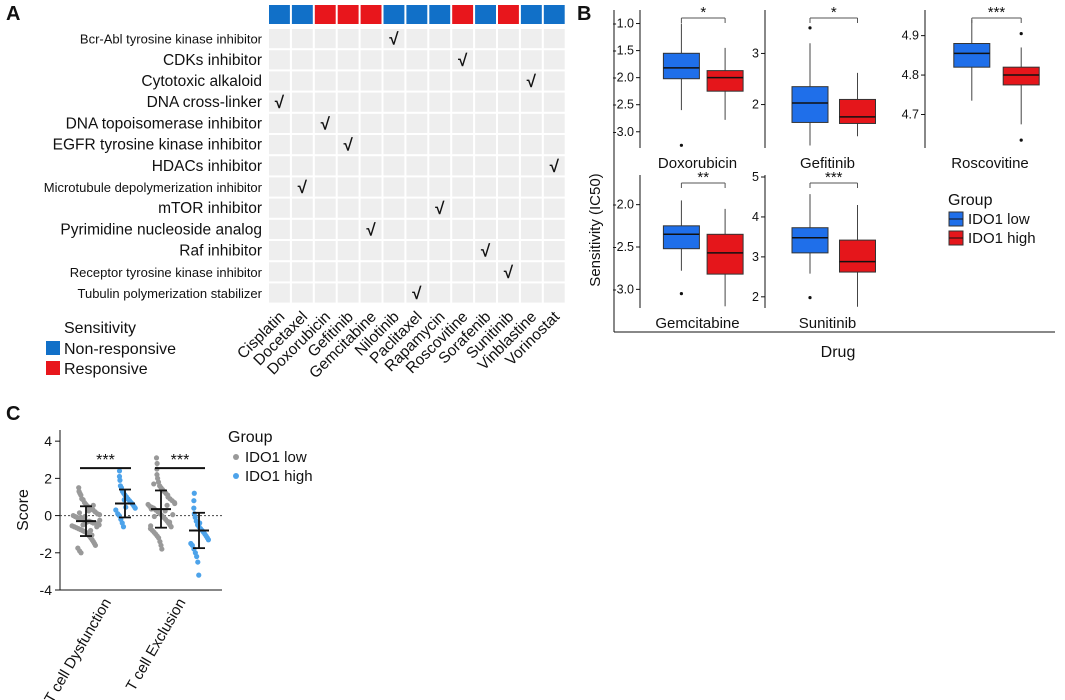 The height and width of the screenshot is (700, 1065). Describe the element at coordinates (207, 166) in the screenshot. I see `row-label-target: HDACs inhibitor` at that location.